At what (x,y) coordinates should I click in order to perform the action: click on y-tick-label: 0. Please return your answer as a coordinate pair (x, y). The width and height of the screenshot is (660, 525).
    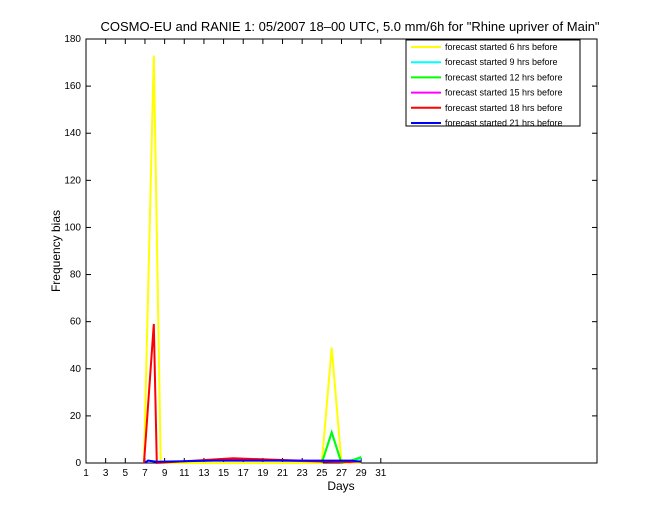
    Looking at the image, I should click on (78, 463).